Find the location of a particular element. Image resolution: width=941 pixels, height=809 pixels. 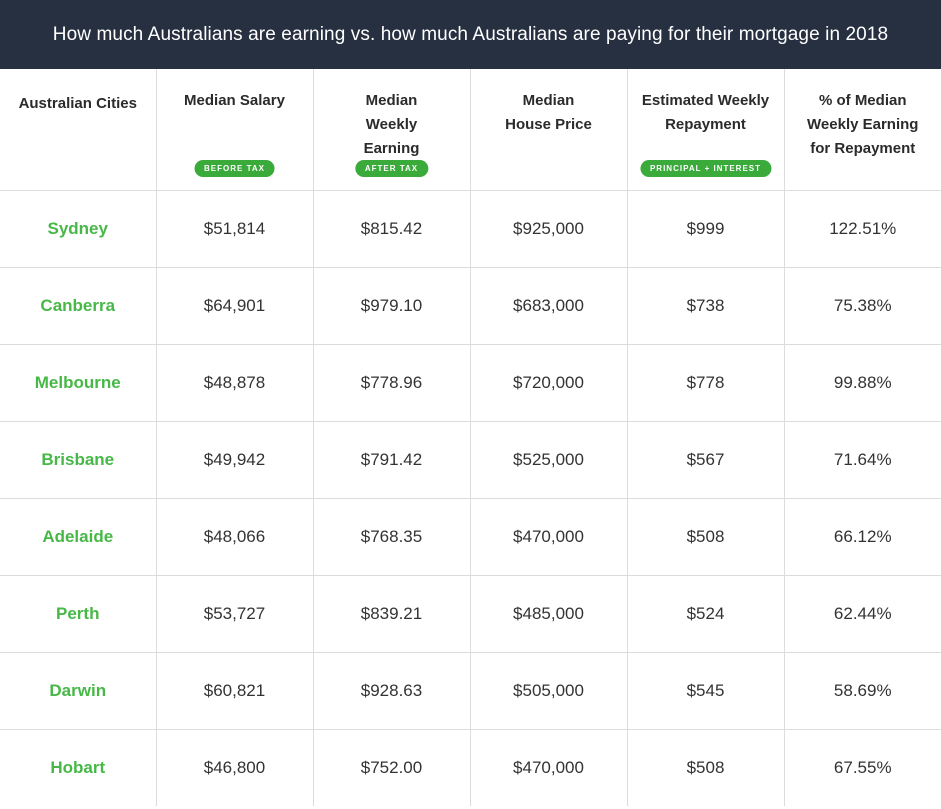

median-salary-cell: $46,800 is located at coordinates (235, 767).